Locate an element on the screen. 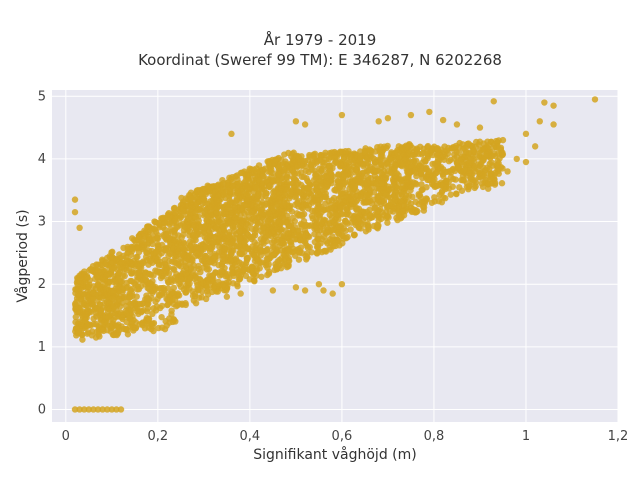  x-axis-label: Signifikant våghöjd (m) is located at coordinates (335, 455).